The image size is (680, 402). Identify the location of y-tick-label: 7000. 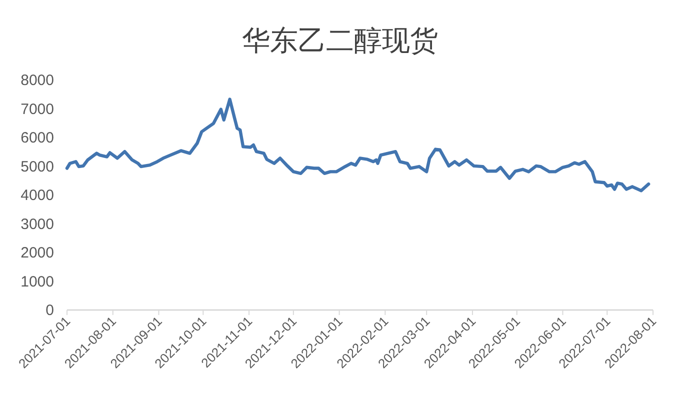
(37, 109).